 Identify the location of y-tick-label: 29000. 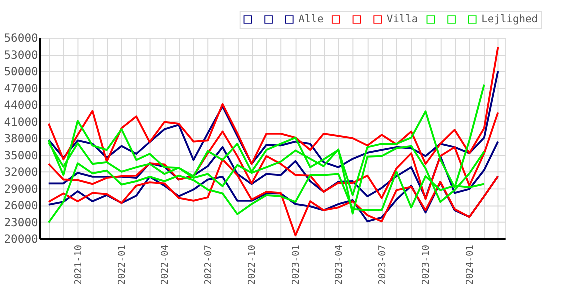
(21, 189).